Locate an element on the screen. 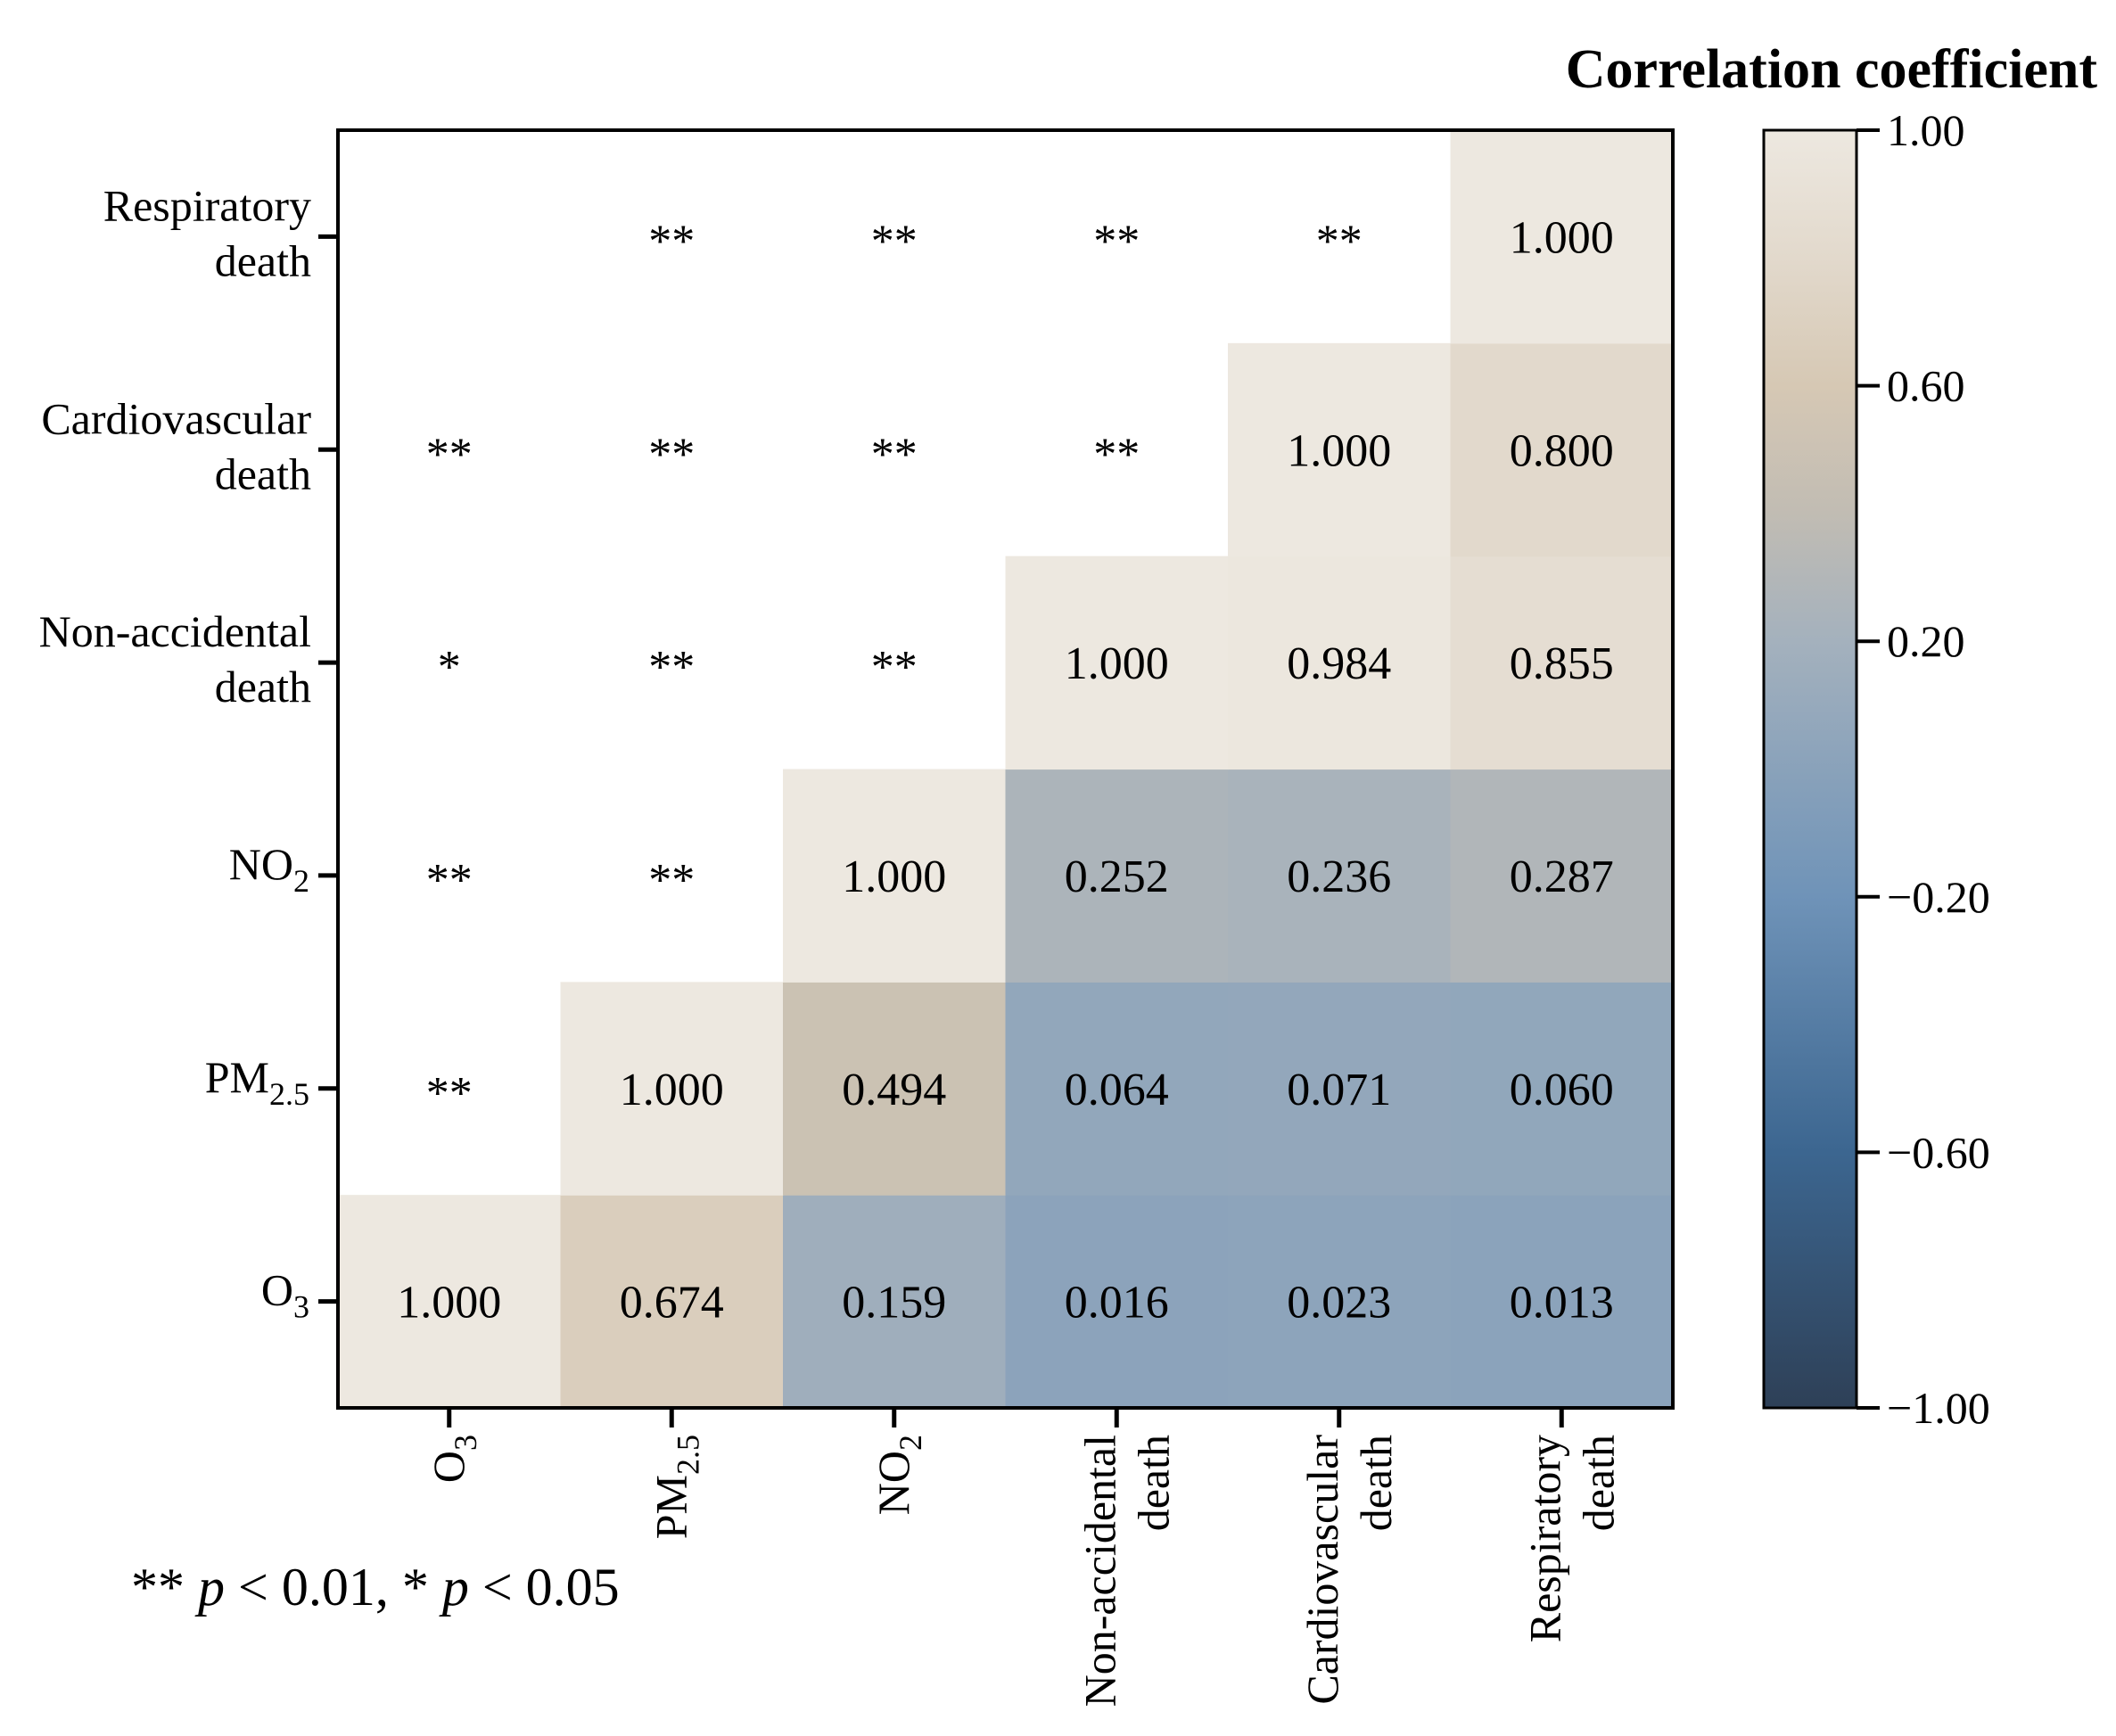 The height and width of the screenshot is (1736, 2116). cell-value-label: 0.855 is located at coordinates (1562, 664).